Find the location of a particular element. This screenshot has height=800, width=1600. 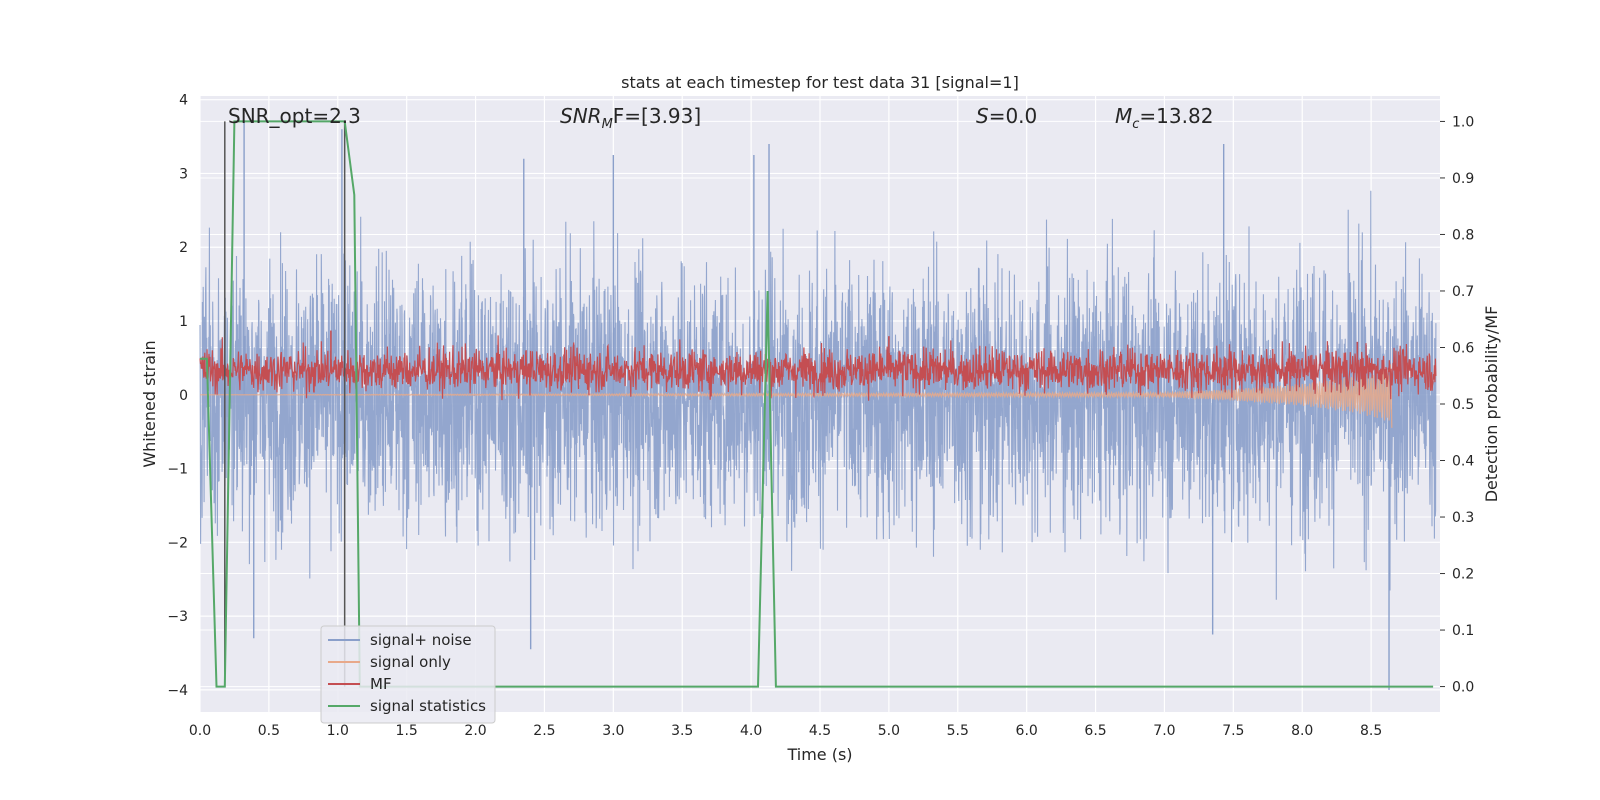

y-right-tick-label: 0.6 is located at coordinates (1463, 348).